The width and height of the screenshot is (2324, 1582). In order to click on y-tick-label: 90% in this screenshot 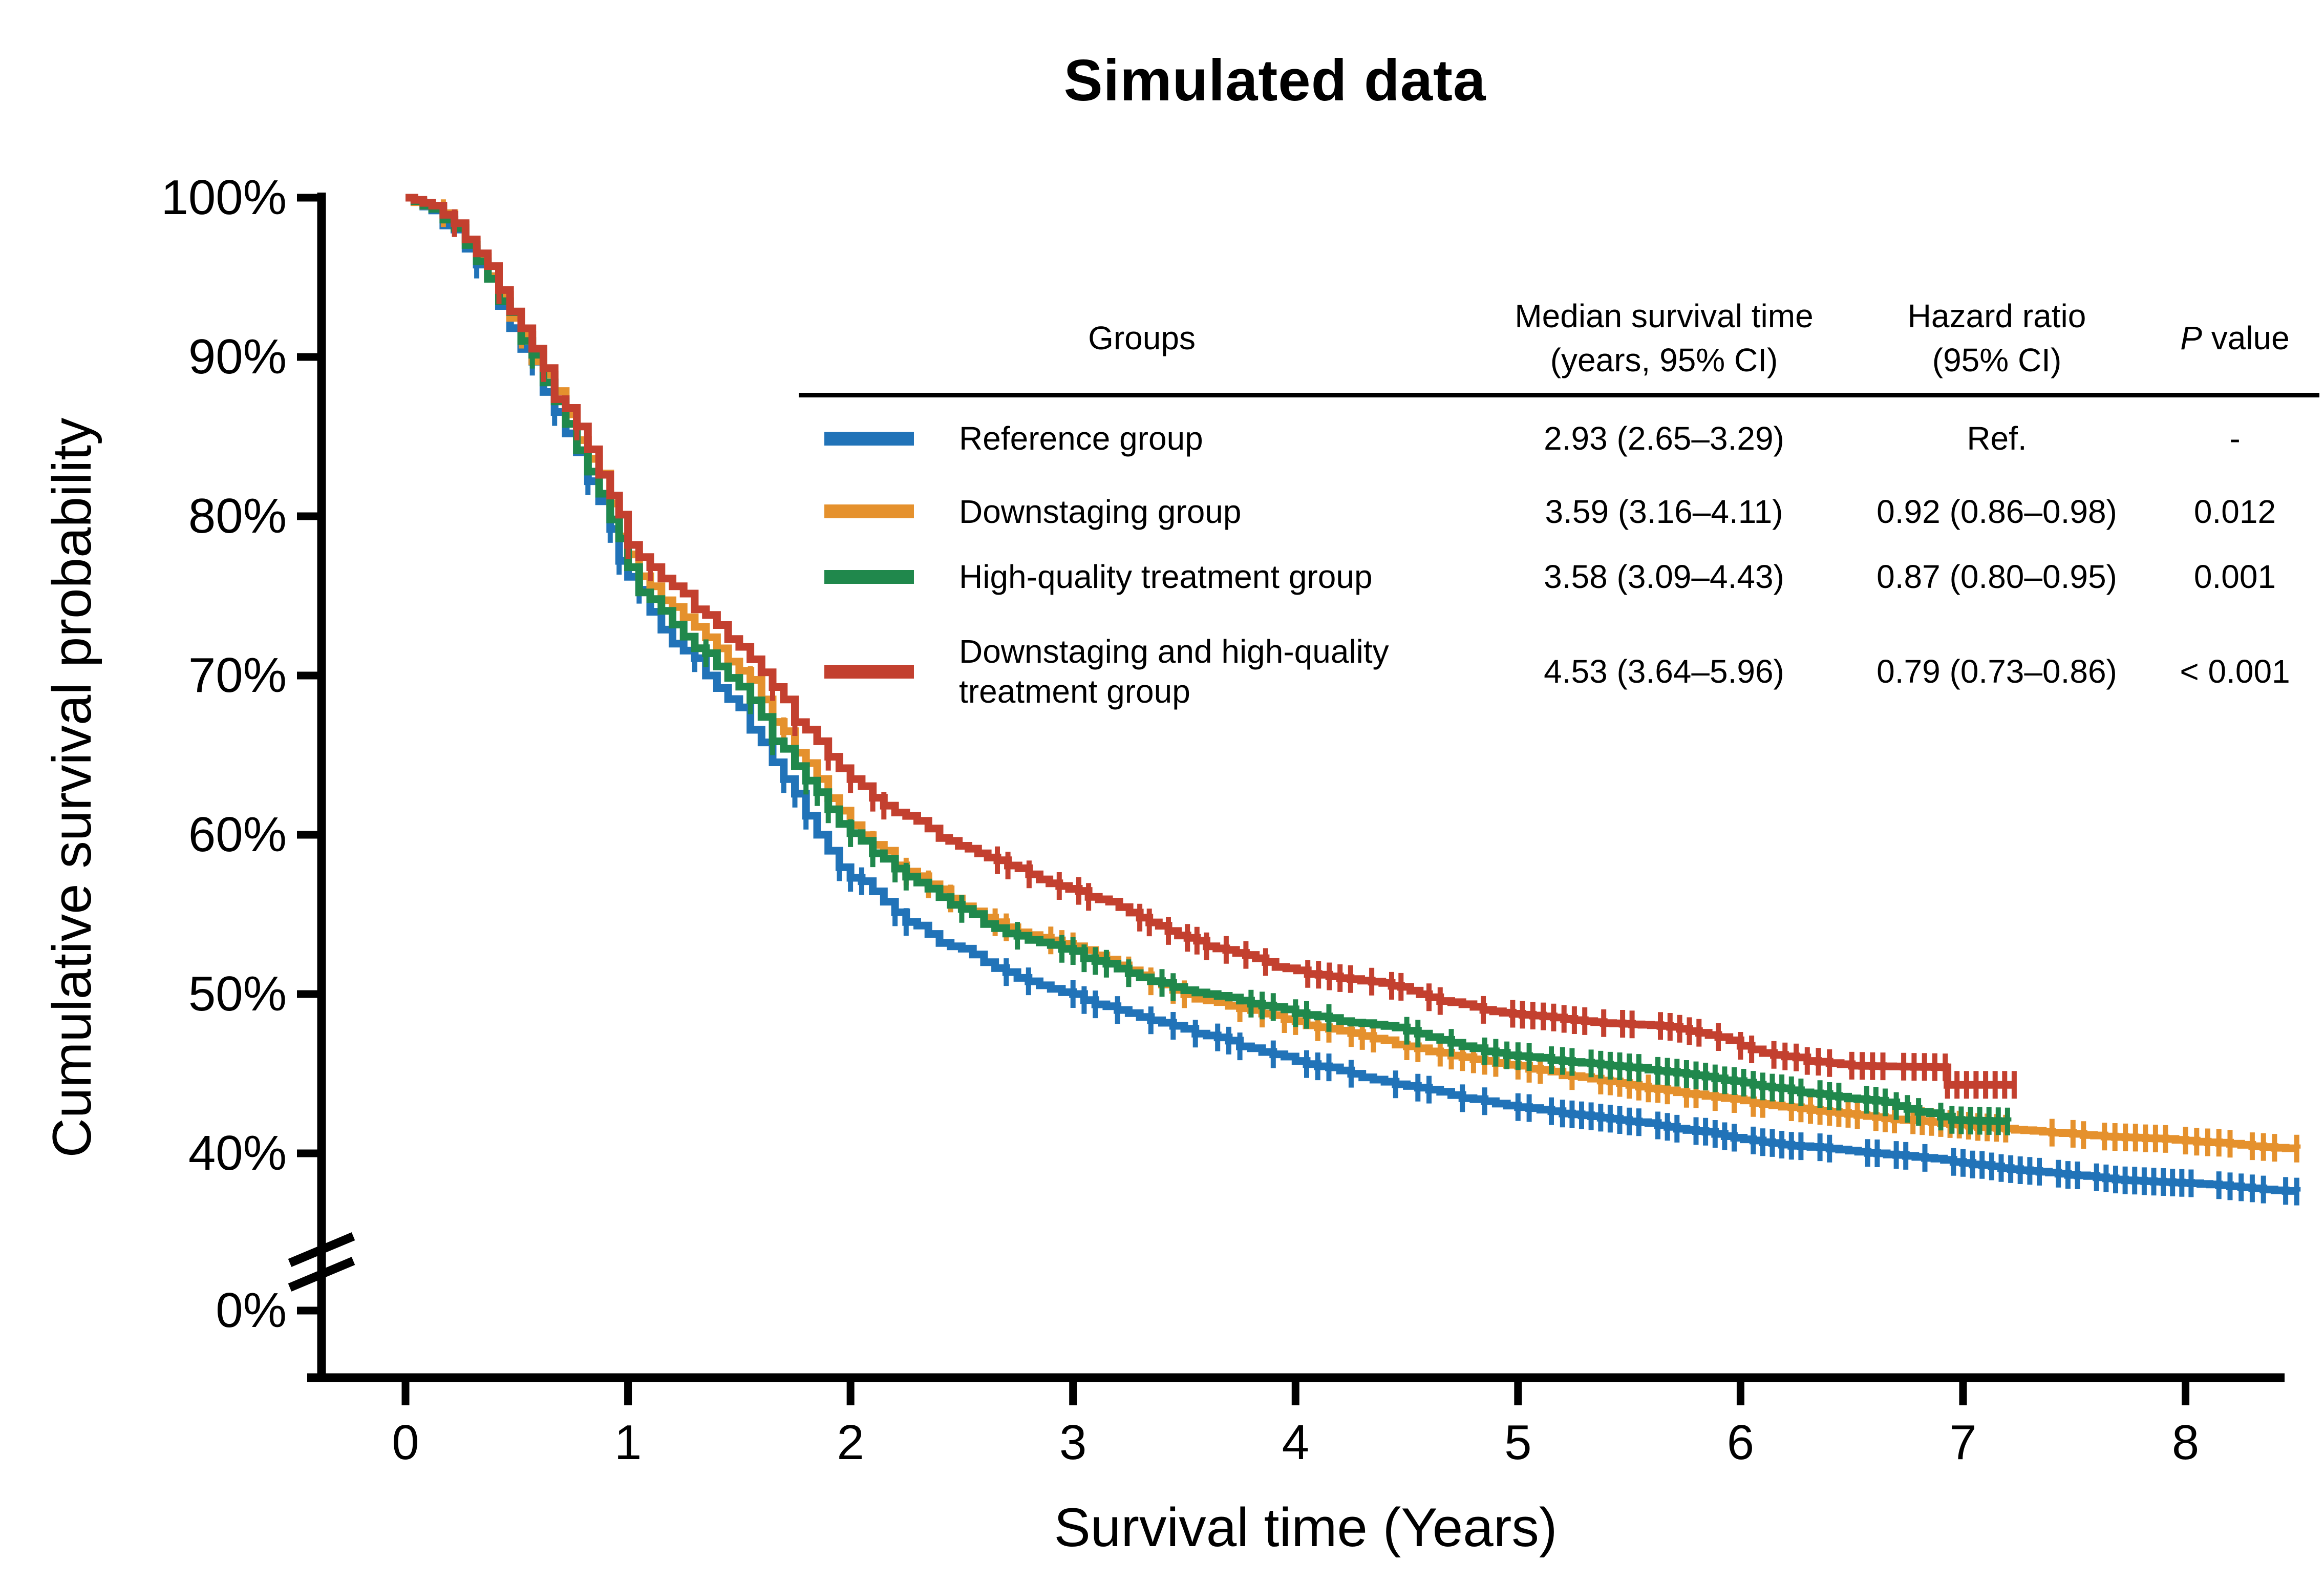, I will do `click(237, 356)`.